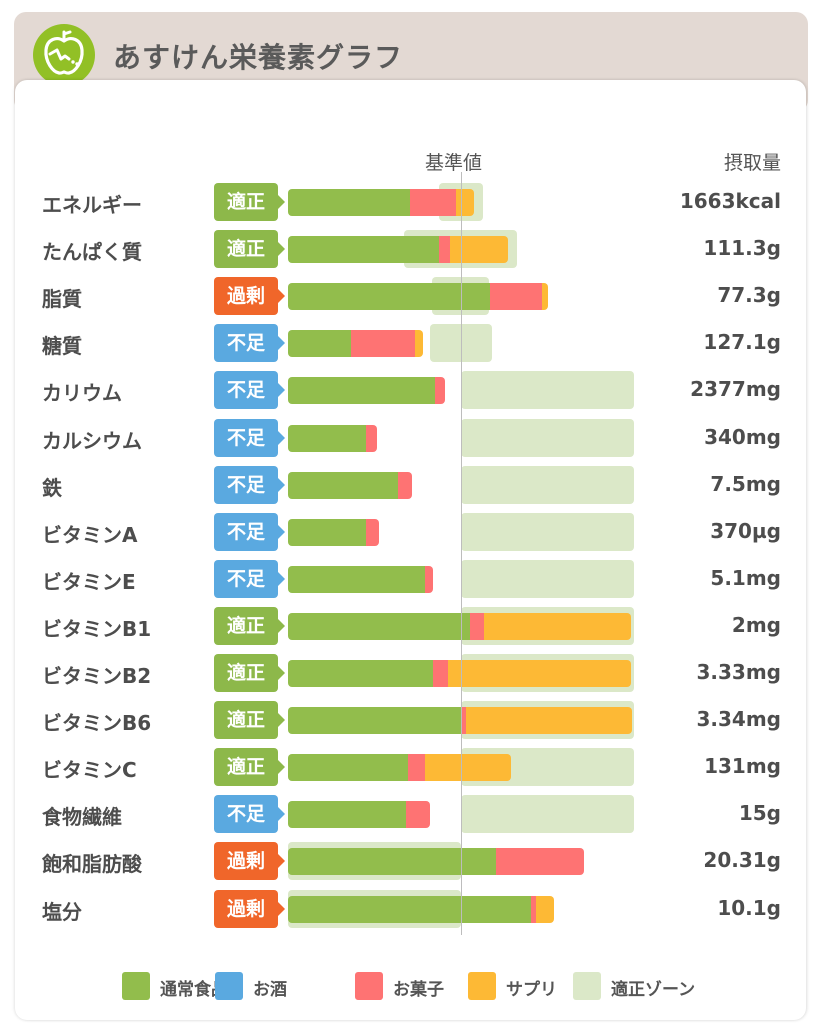 This screenshot has height=1024, width=823. I want to click on intake-value: 20.31g, so click(742, 860).